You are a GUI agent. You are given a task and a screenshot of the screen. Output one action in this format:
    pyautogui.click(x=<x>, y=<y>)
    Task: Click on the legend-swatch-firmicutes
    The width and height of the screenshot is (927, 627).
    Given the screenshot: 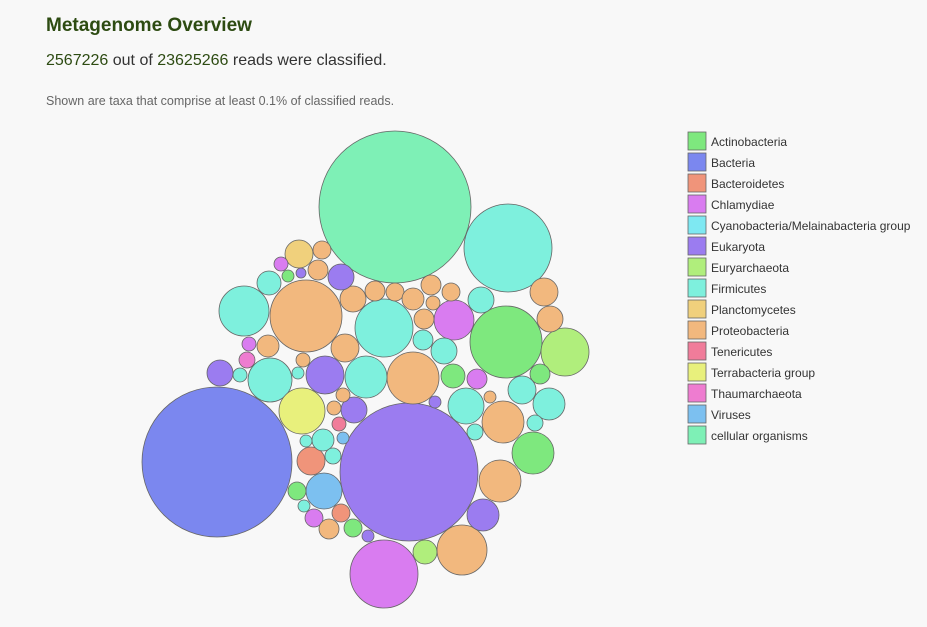 What is the action you would take?
    pyautogui.click(x=697, y=288)
    